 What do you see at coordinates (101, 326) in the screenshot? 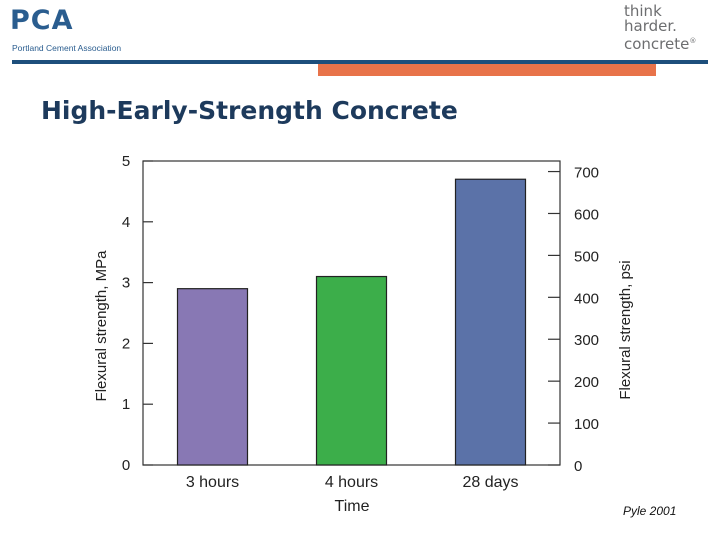
I see `y-axis-label: Flexural strength, MPa` at bounding box center [101, 326].